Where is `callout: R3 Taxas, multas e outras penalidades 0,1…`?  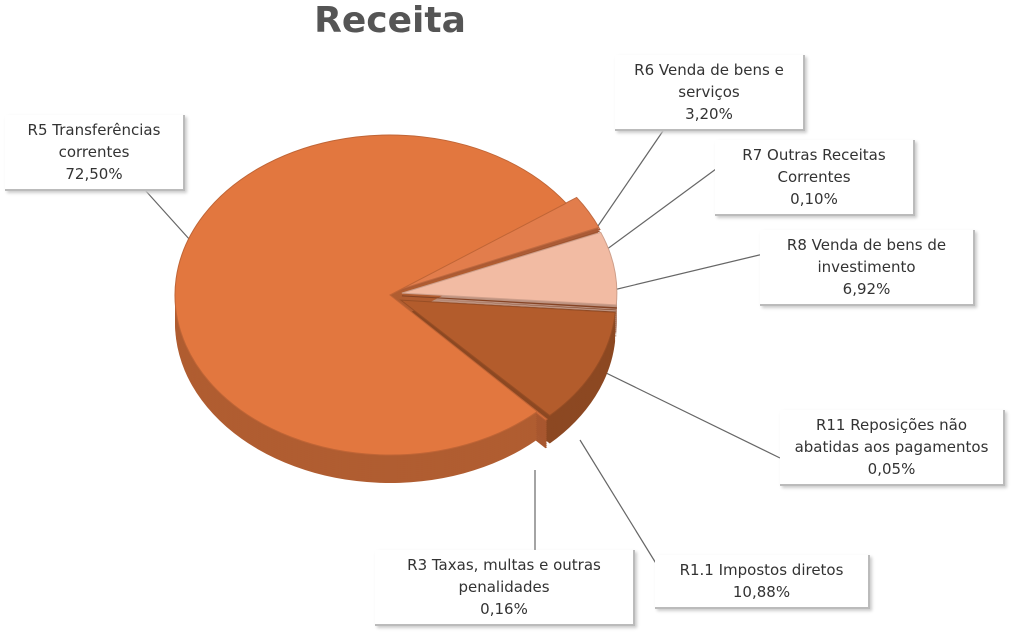 callout: R3 Taxas, multas e outras penalidades 0,1… is located at coordinates (505, 588).